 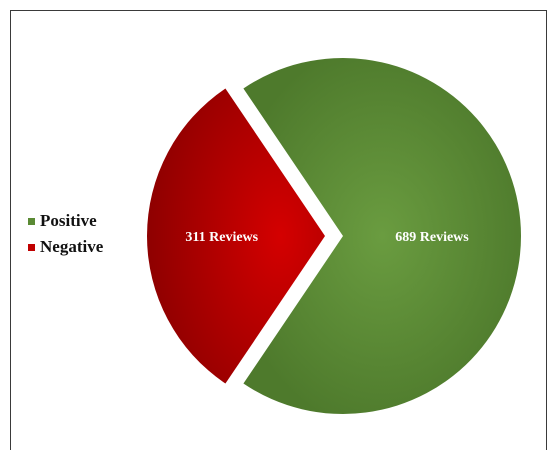 What do you see at coordinates (72, 246) in the screenshot?
I see `legend-label-negative: Negative` at bounding box center [72, 246].